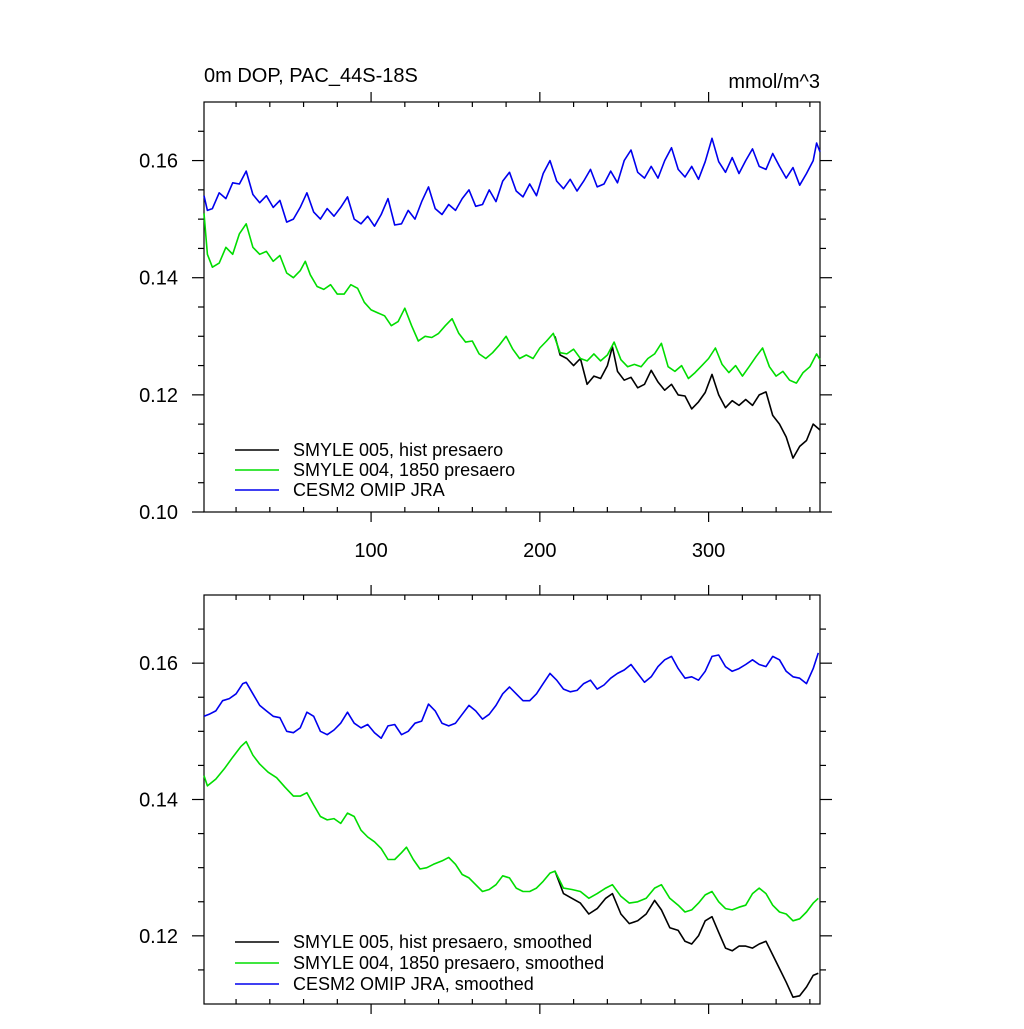 Image resolution: width=1024 pixels, height=1029 pixels. Describe the element at coordinates (708, 551) in the screenshot. I see `top-x-tick-label: 300` at that location.